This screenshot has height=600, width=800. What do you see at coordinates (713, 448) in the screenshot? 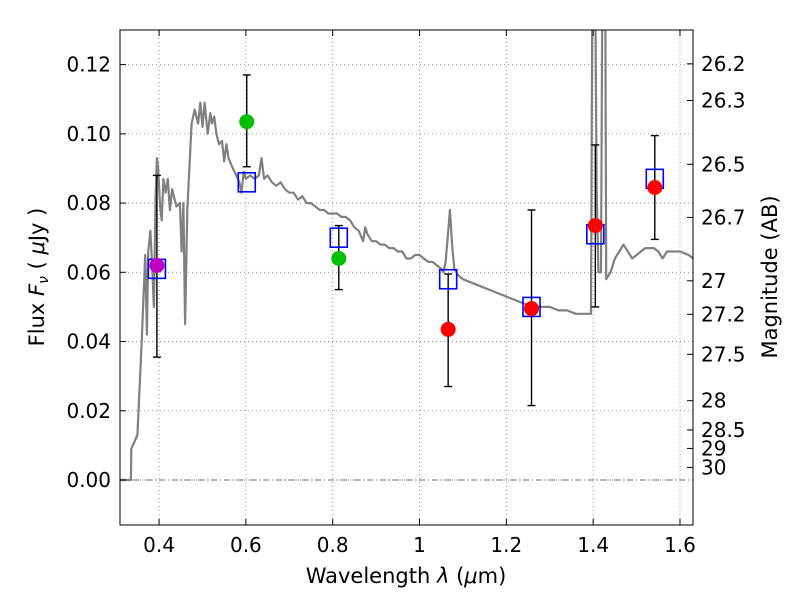
I see `magnitude-tick-label: 29` at bounding box center [713, 448].